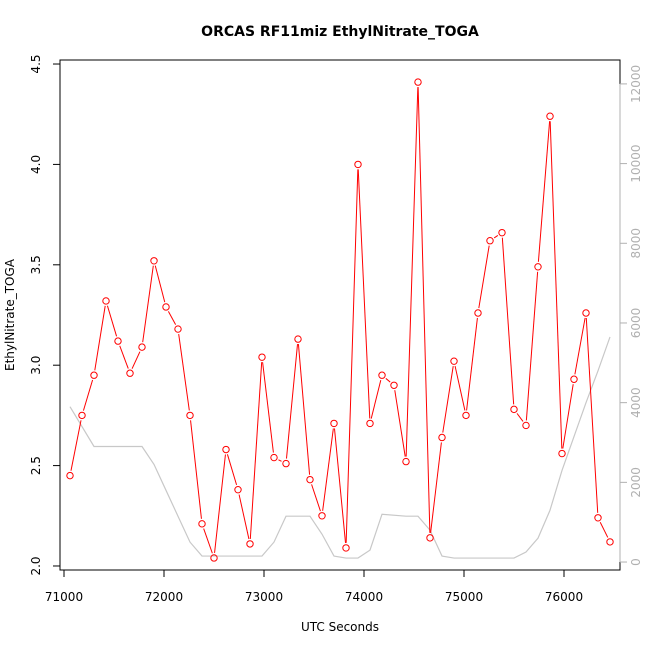  I want to click on x-axis-label: UTC Seconds, so click(340, 627).